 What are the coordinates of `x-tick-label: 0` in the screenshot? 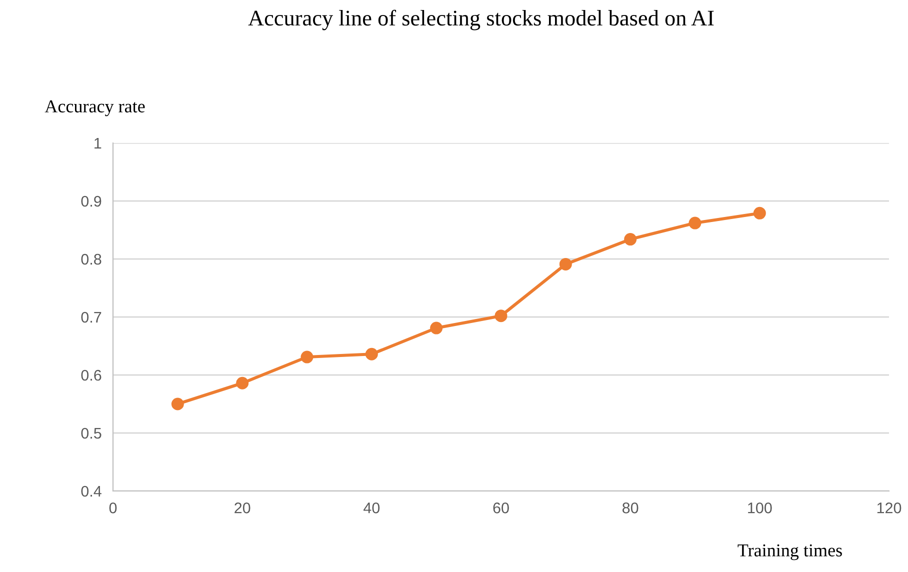 It's located at (113, 508).